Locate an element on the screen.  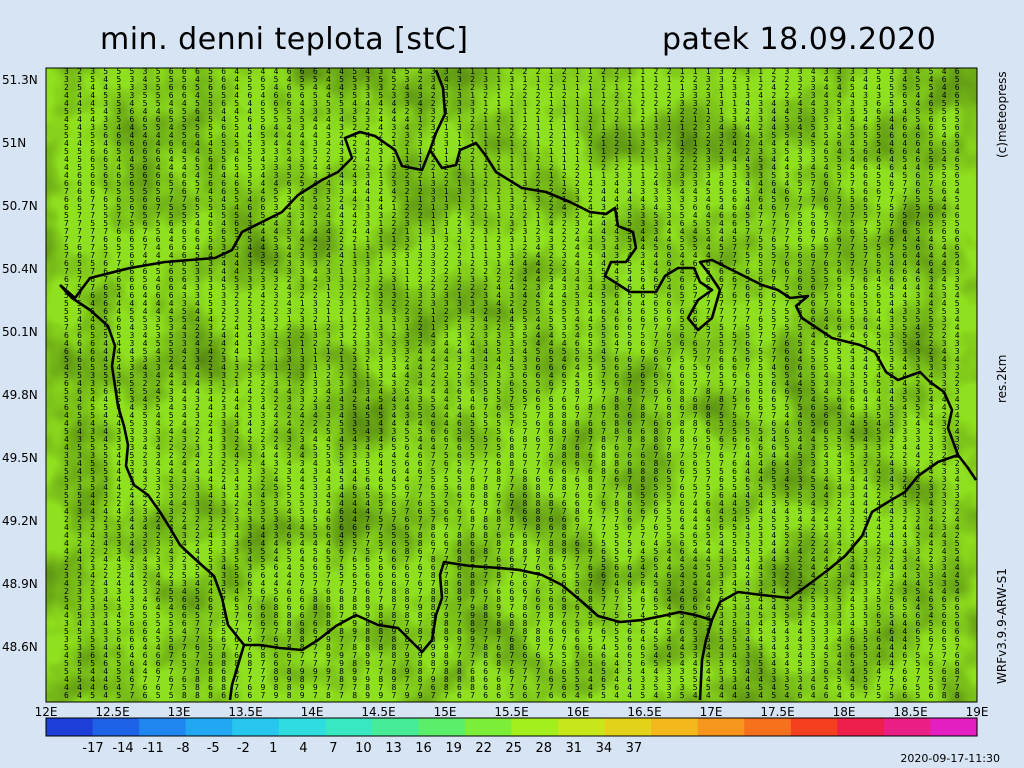
colorbar-label: 7 is located at coordinates (333, 748).